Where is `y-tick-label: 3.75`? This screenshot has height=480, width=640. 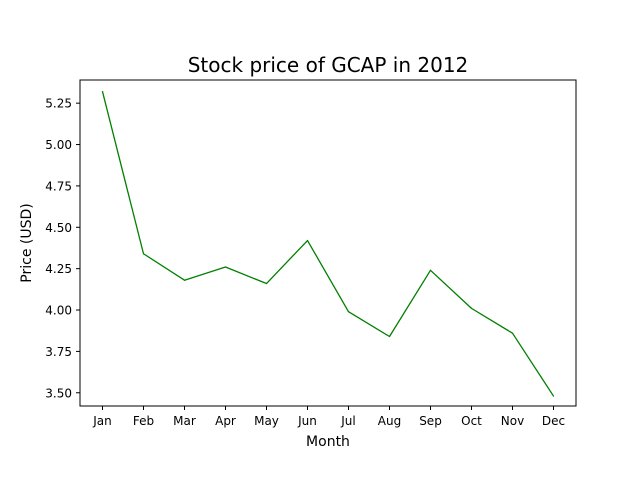 y-tick-label: 3.75 is located at coordinates (58, 352).